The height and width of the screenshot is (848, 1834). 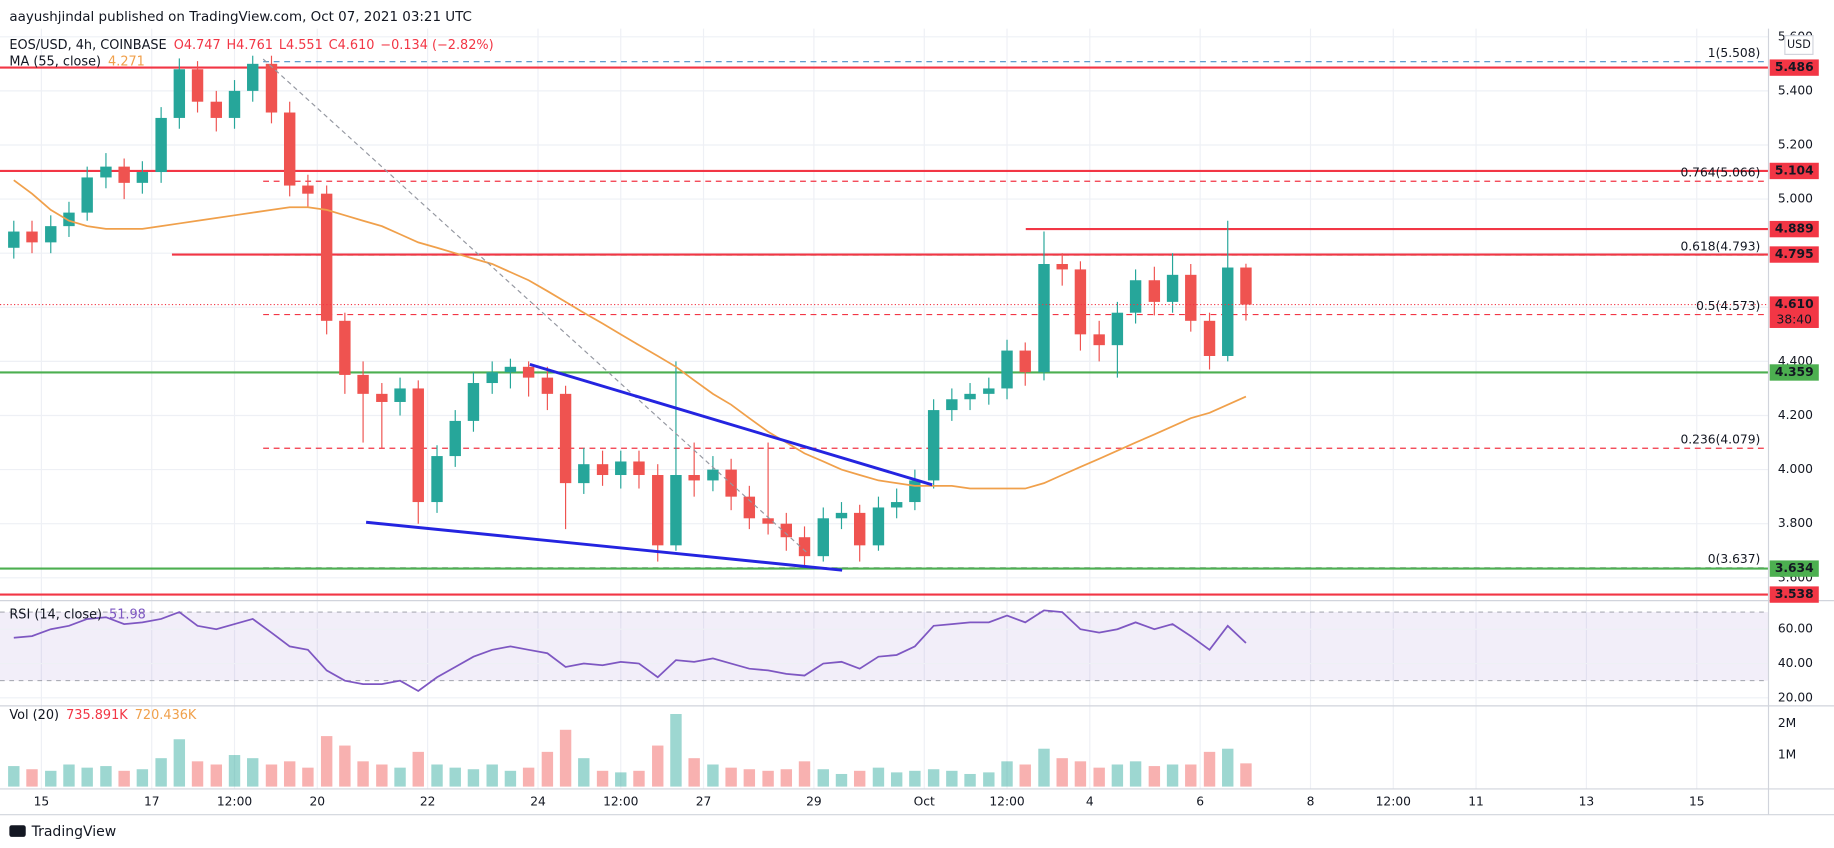 I want to click on level-price-label: 3.538, so click(x=1794, y=594).